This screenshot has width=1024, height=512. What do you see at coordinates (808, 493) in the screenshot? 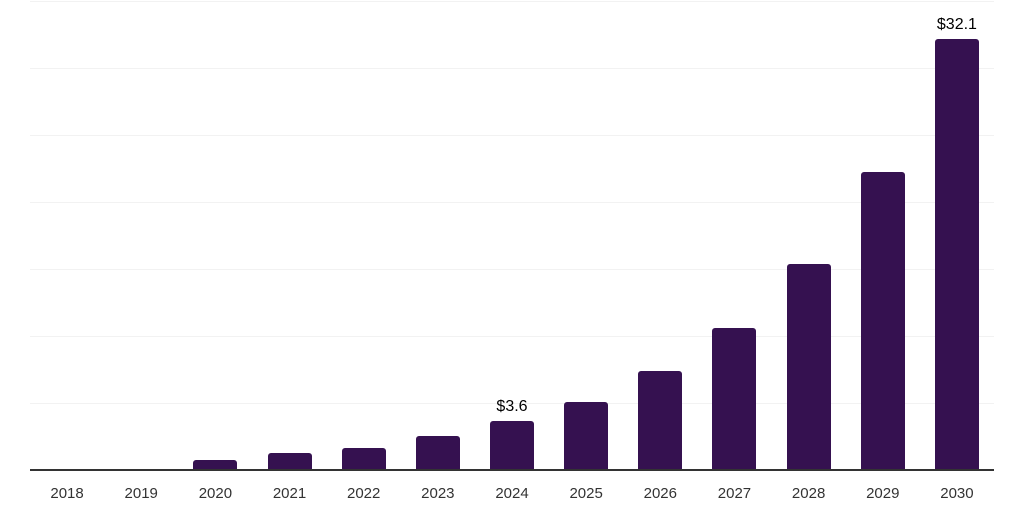
I see `x-tick-label-2028: 2028` at bounding box center [808, 493].